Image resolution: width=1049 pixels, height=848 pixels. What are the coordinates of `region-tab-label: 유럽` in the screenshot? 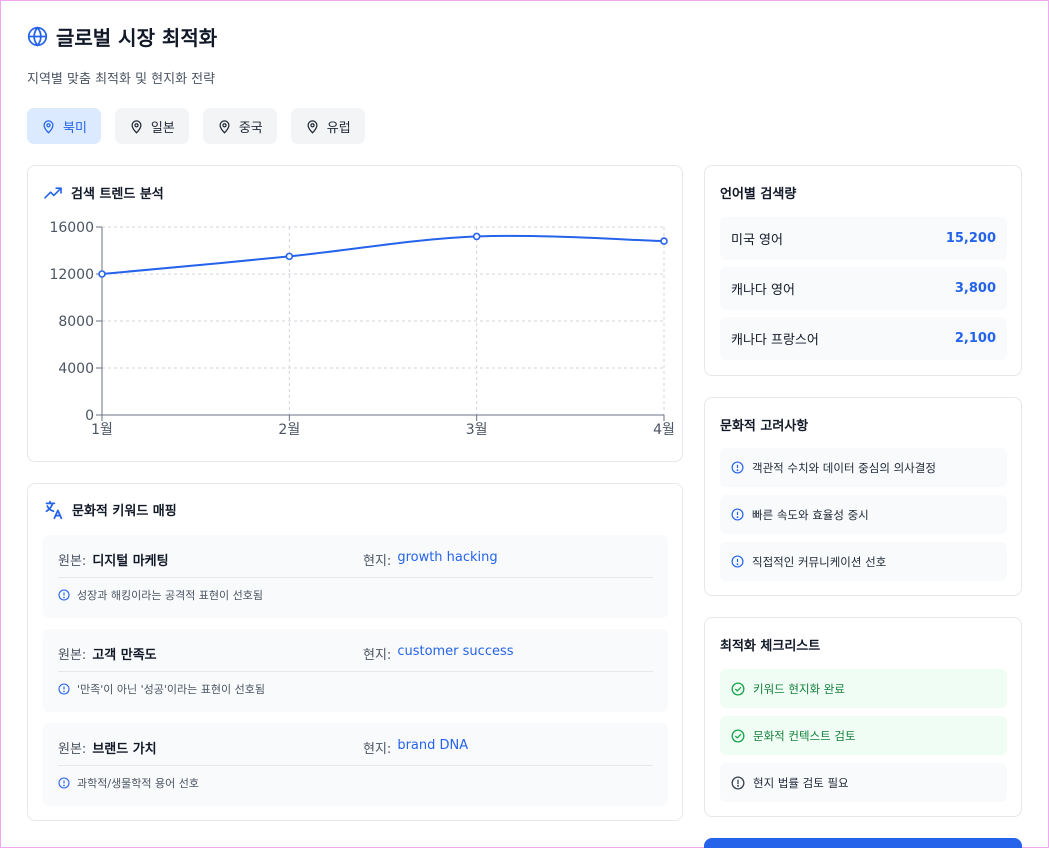 It's located at (338, 128).